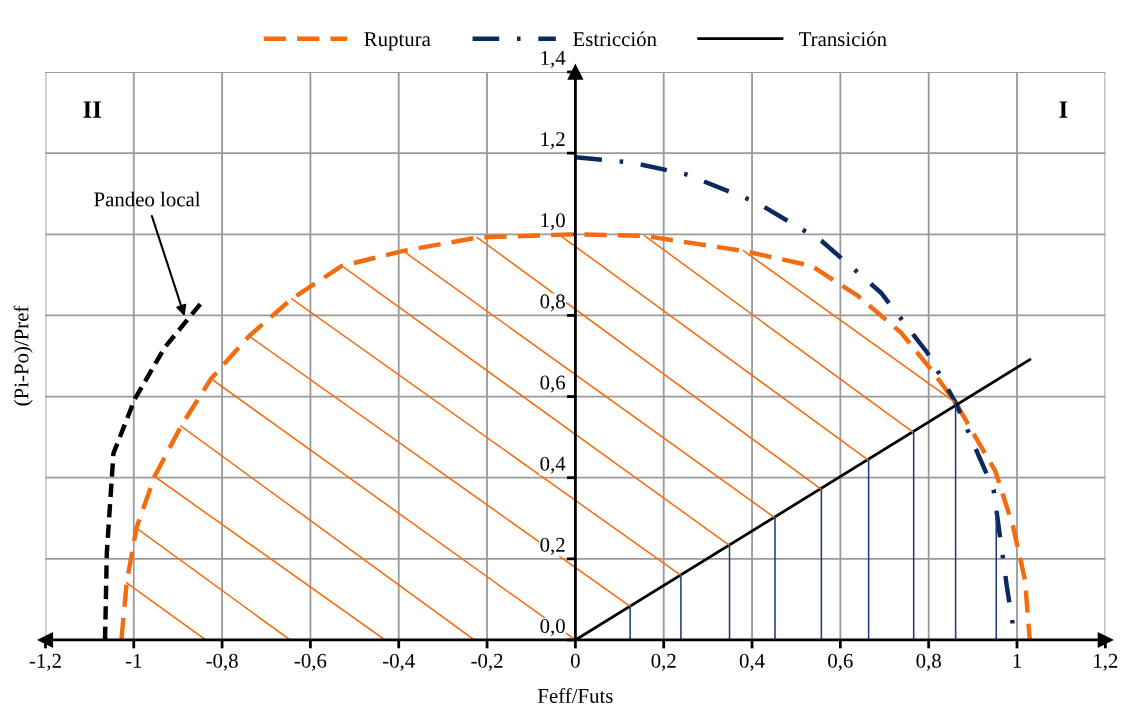 This screenshot has height=728, width=1136. I want to click on x-tick-label: 1, so click(1017, 660).